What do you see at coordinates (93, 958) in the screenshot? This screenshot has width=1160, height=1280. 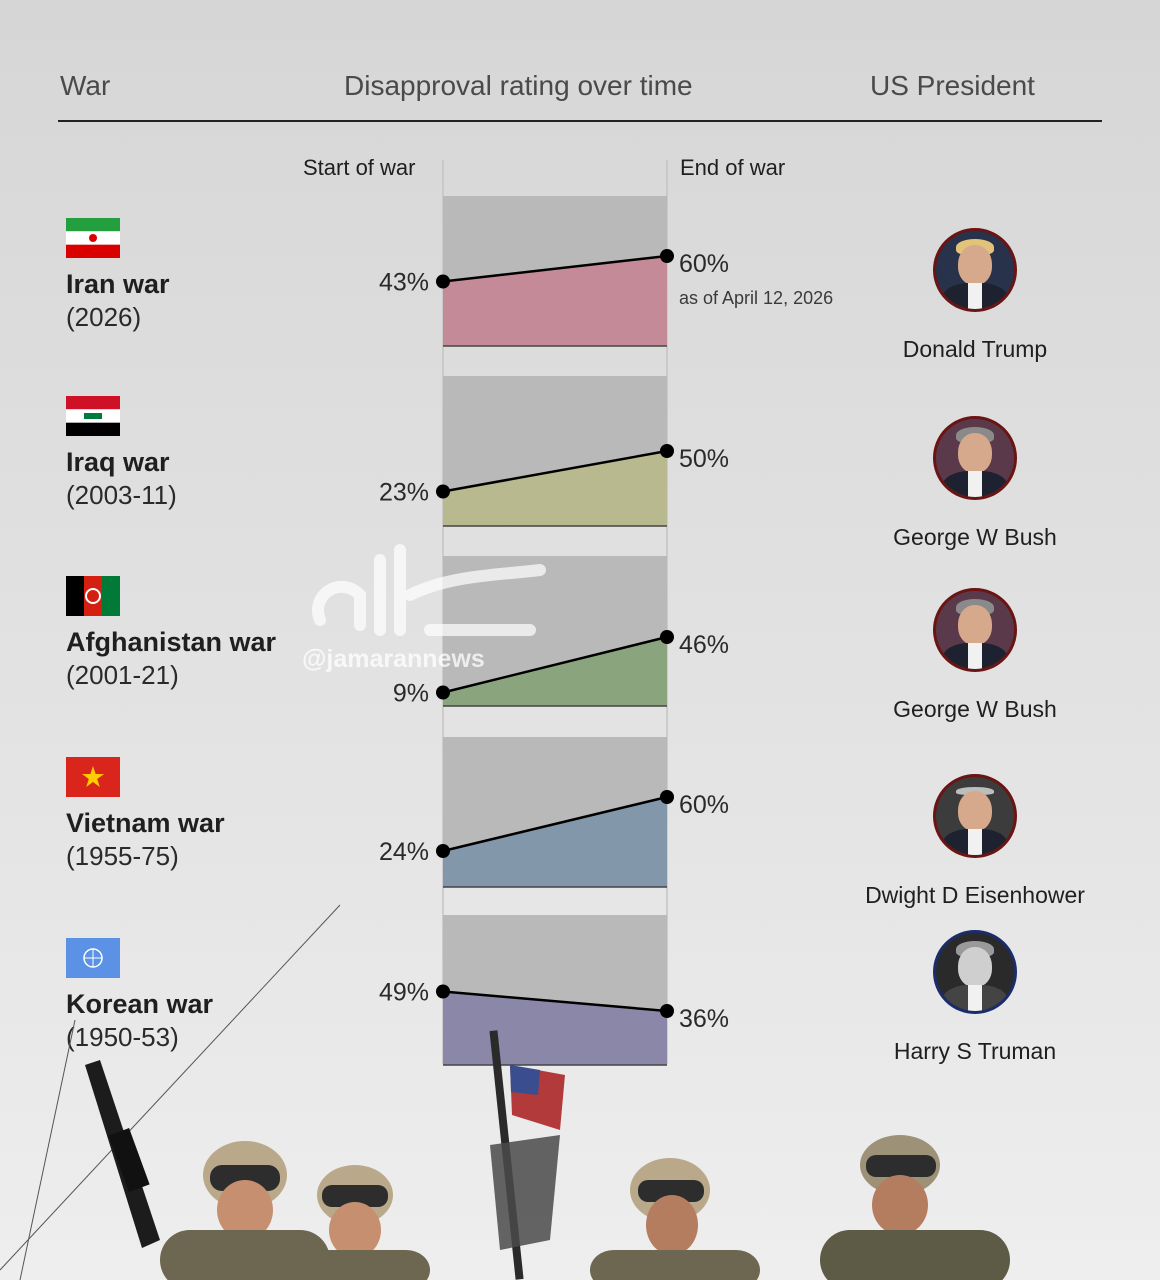 I see `un-flag-icon` at bounding box center [93, 958].